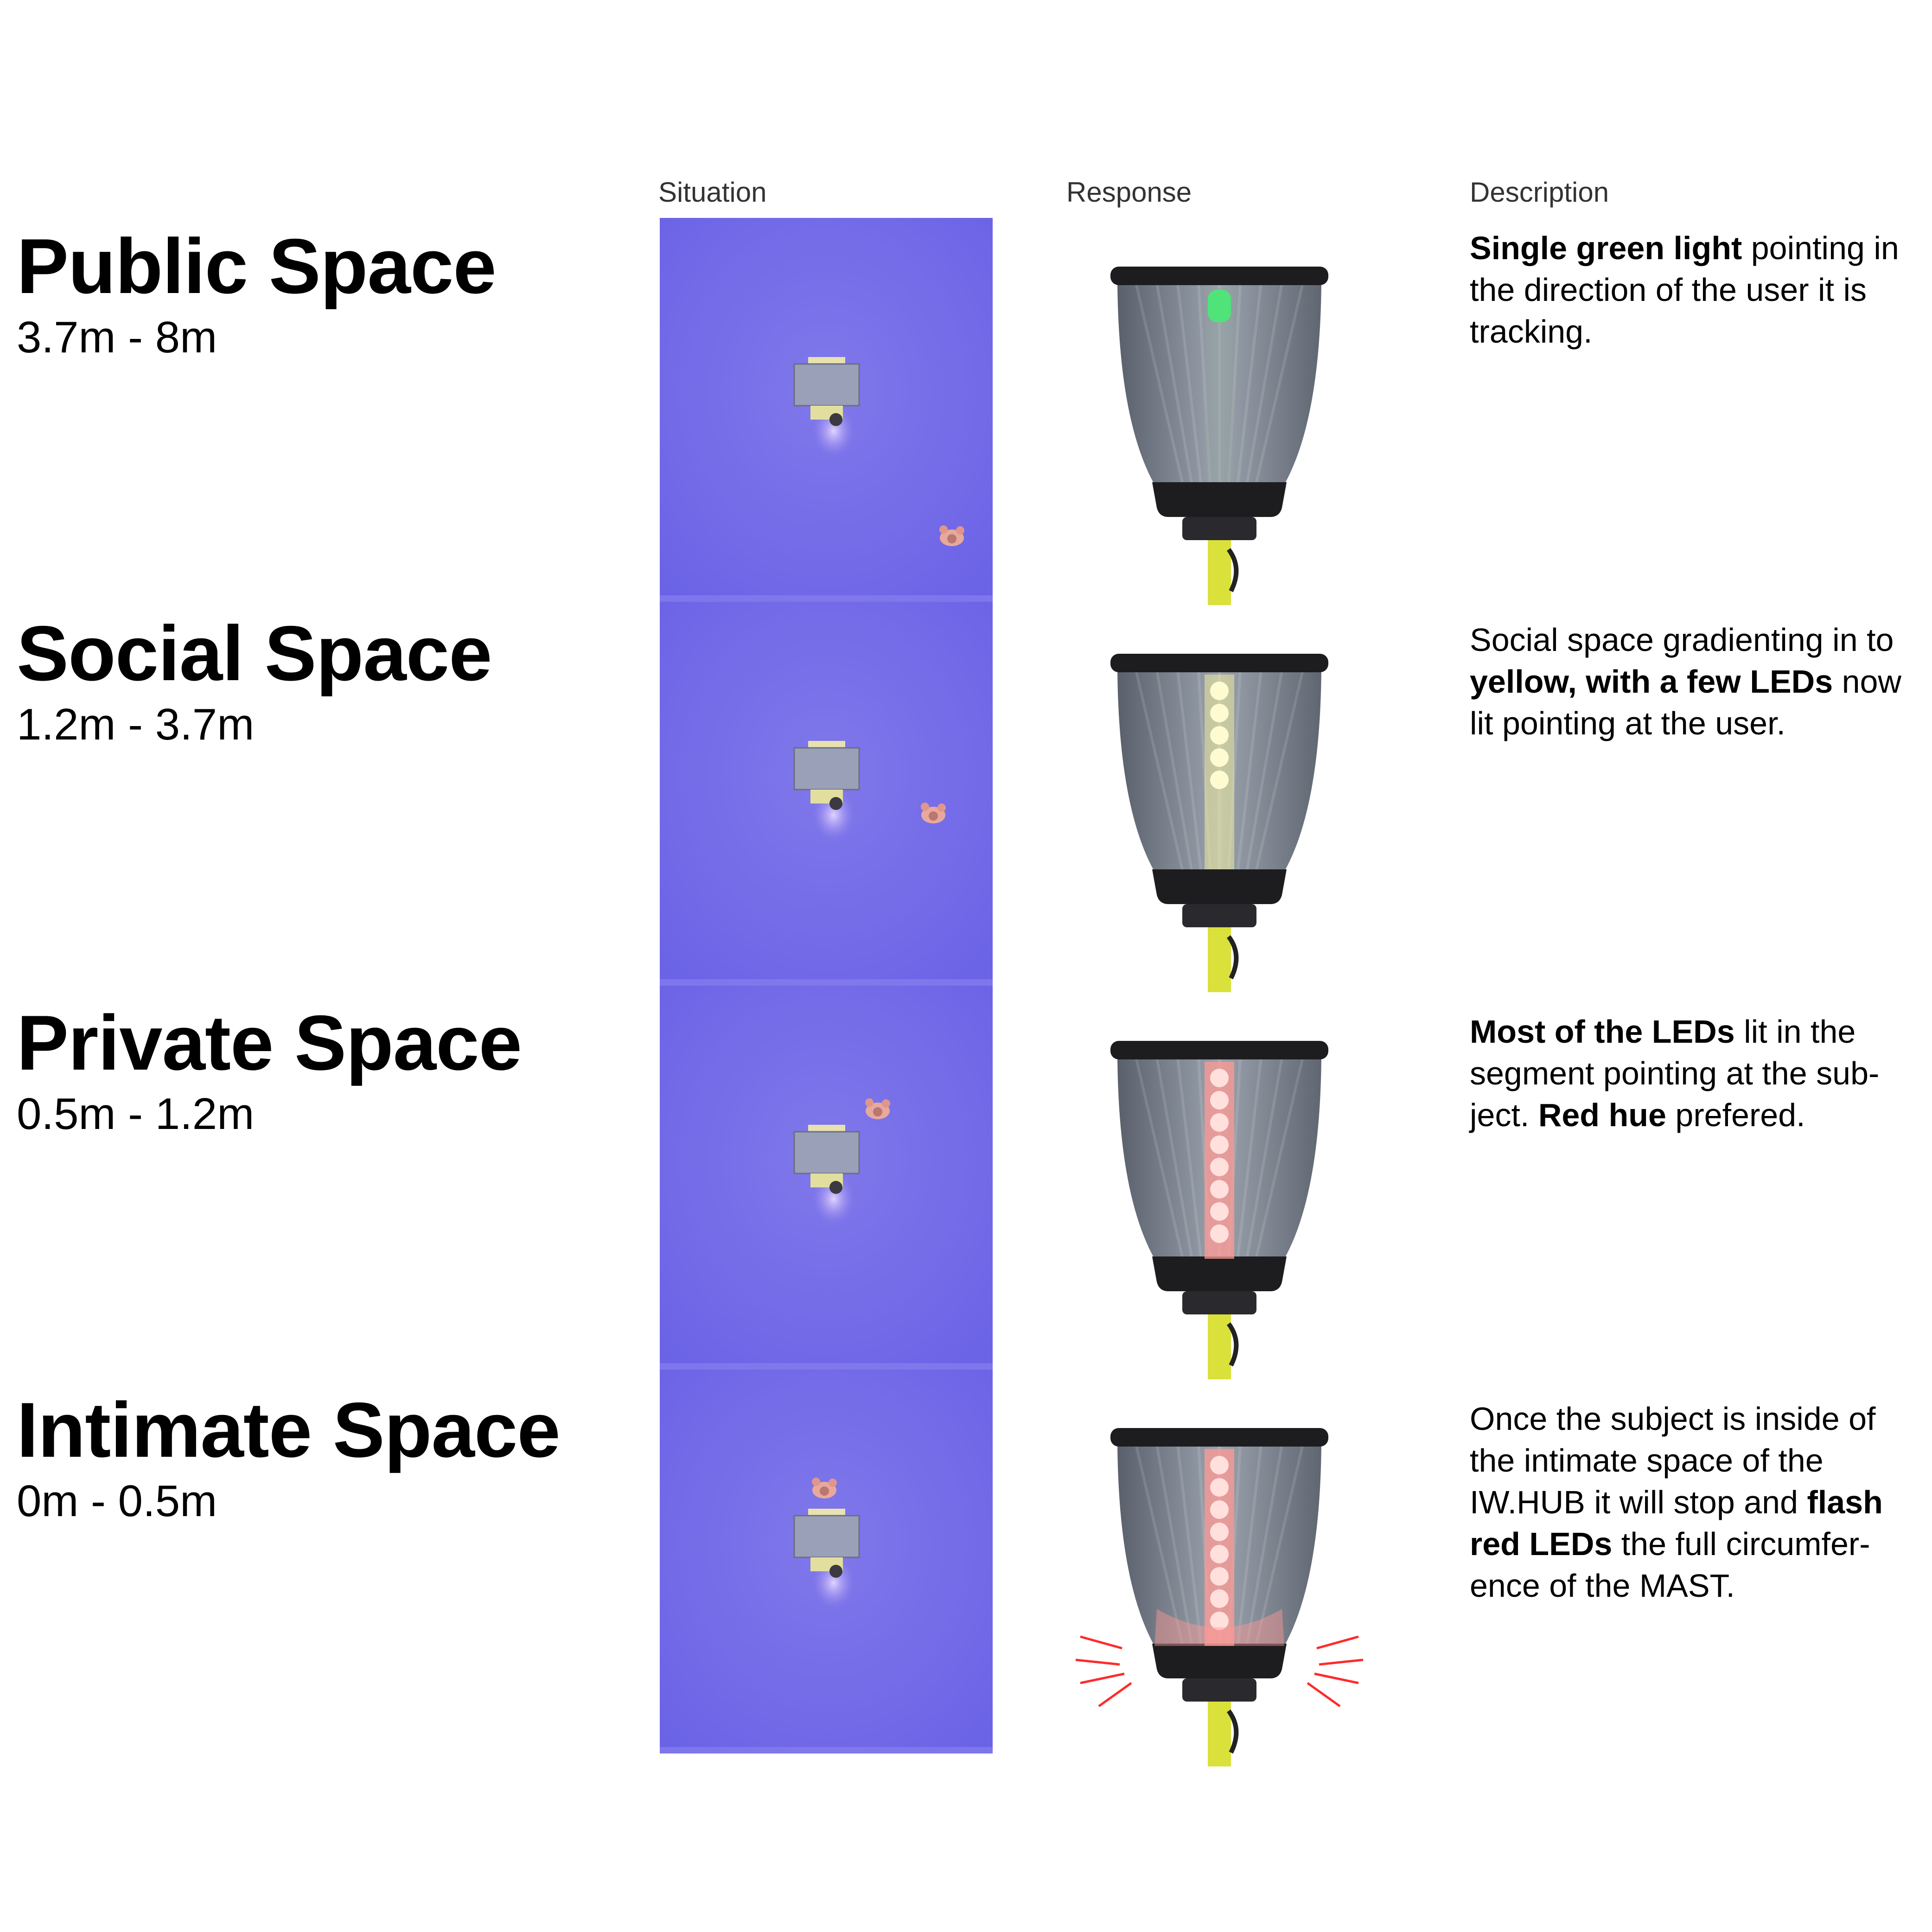  I want to click on situation-panel-social, so click(826, 794).